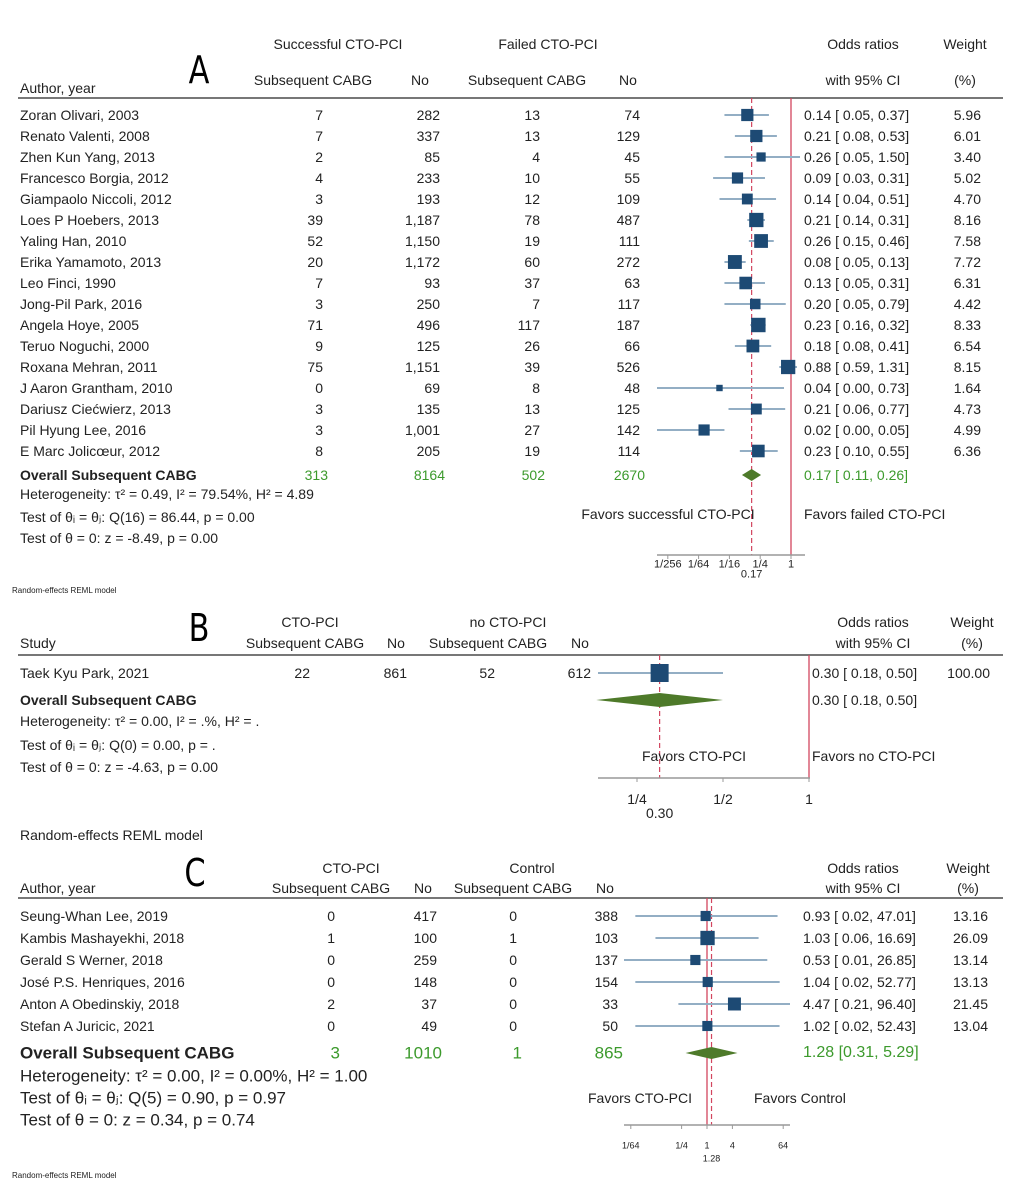 This screenshot has height=1196, width=1016. I want to click on x-axis-tick-label: 64, so click(783, 1145).